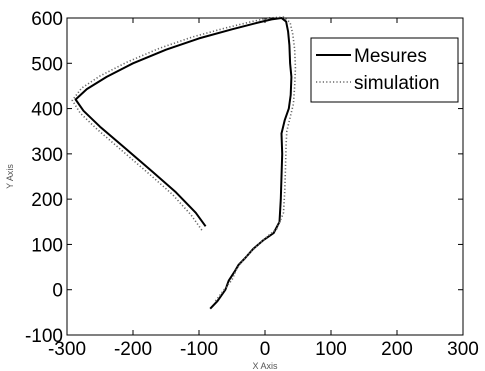 The height and width of the screenshot is (371, 485). Describe the element at coordinates (397, 349) in the screenshot. I see `x-tick-label: 200` at that location.